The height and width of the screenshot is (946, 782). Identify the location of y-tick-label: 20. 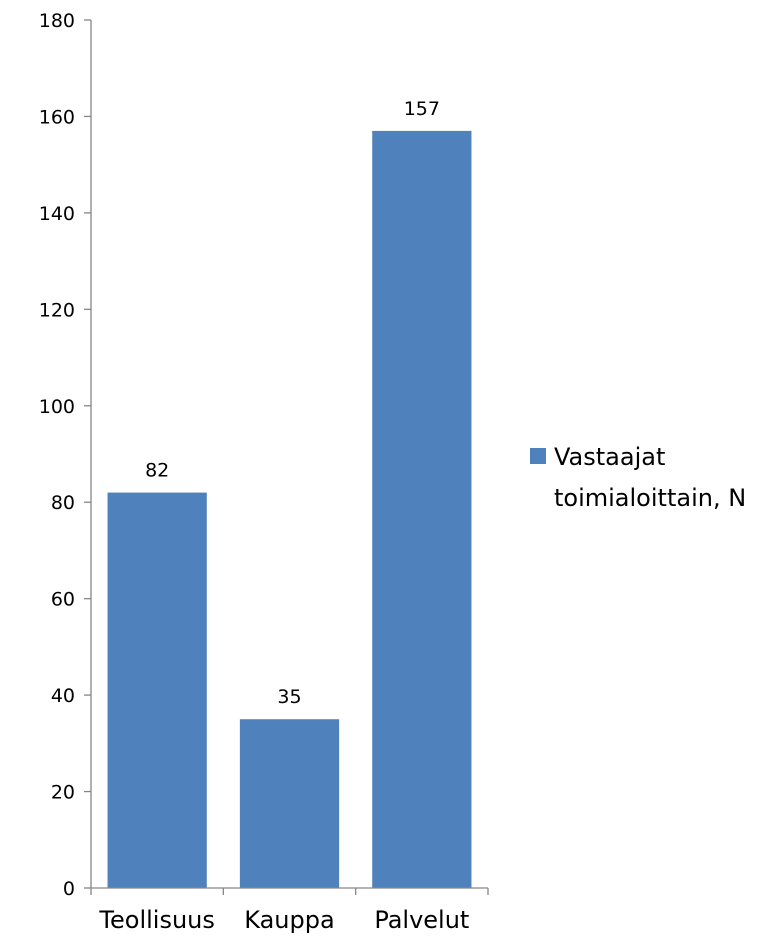
(63, 793).